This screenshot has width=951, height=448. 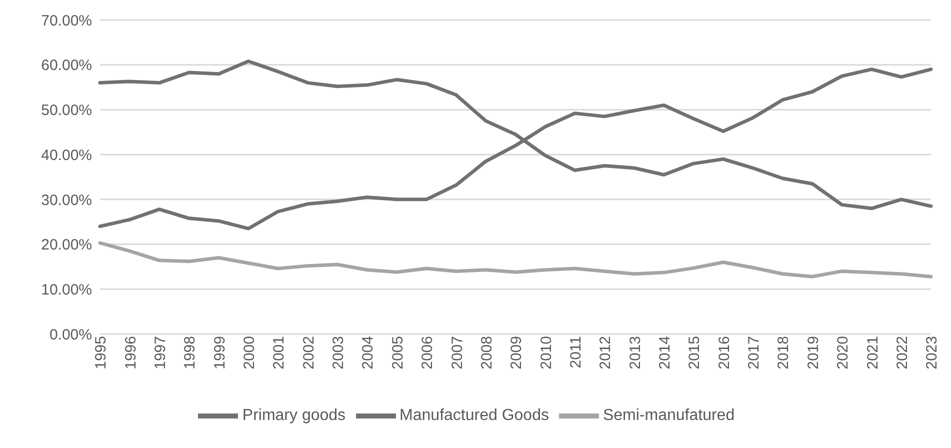 I want to click on x-tick-label: 2011, so click(x=576, y=352).